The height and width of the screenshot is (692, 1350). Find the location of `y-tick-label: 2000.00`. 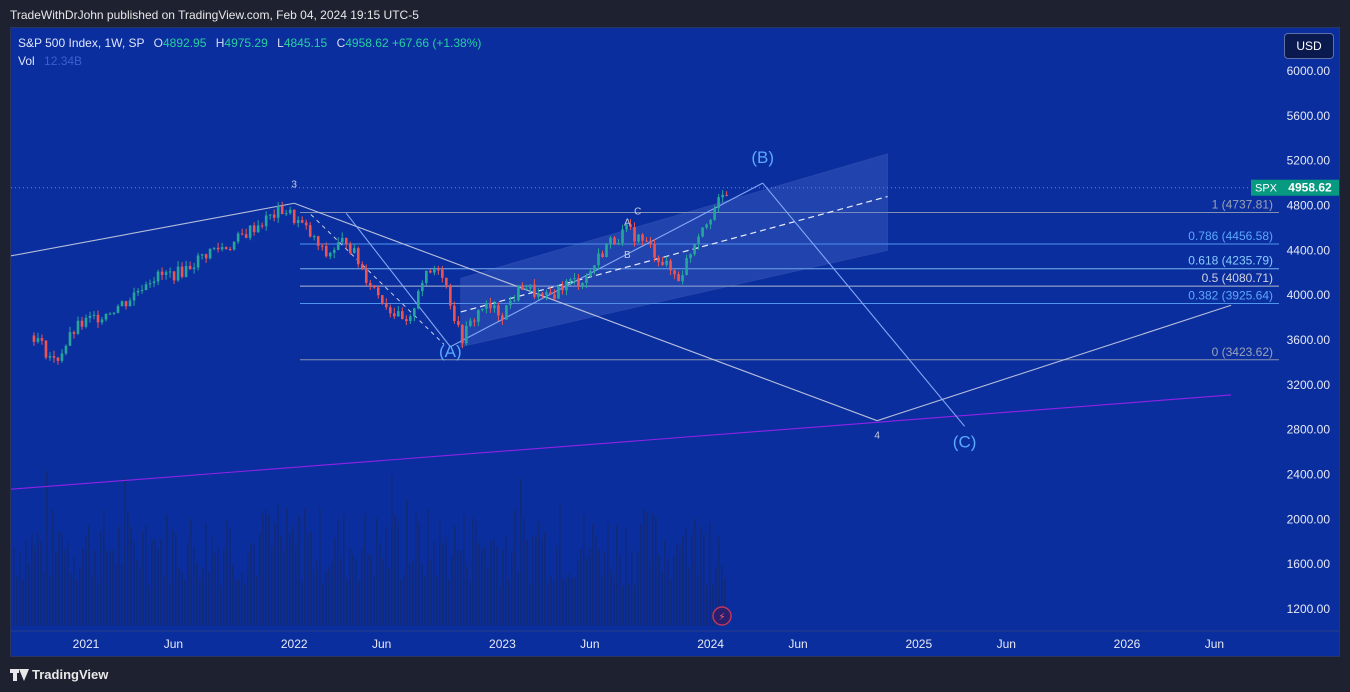

y-tick-label: 2000.00 is located at coordinates (1309, 519).